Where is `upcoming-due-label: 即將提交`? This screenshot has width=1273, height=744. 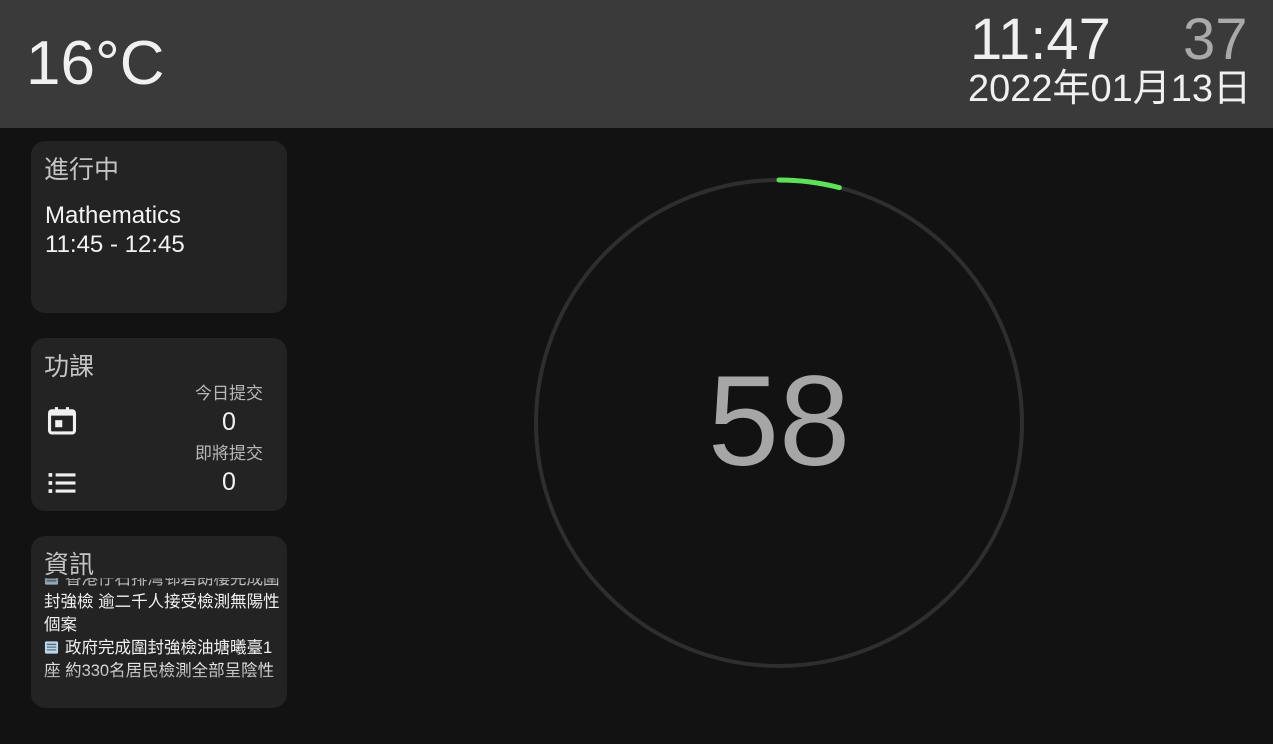 upcoming-due-label: 即將提交 is located at coordinates (229, 453).